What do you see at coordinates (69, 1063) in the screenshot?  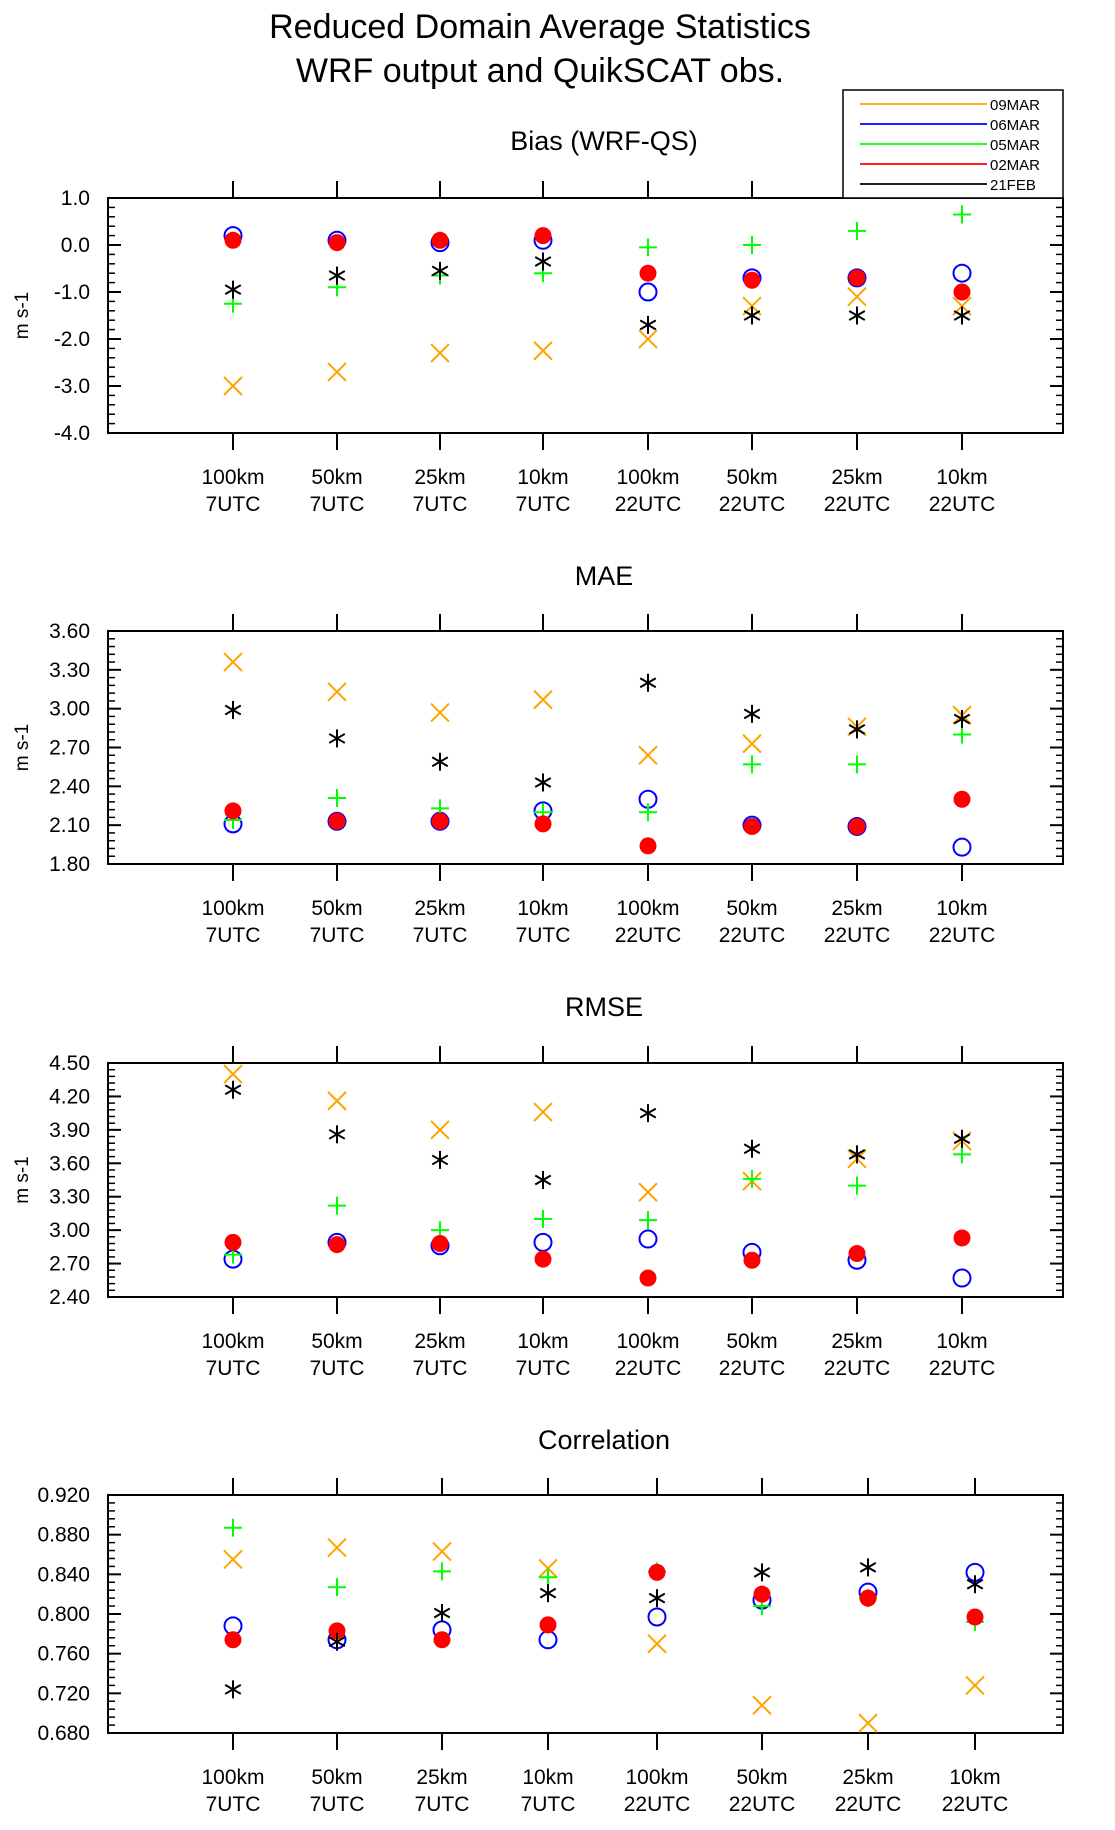 I see `y-tick-label: 4.50` at bounding box center [69, 1063].